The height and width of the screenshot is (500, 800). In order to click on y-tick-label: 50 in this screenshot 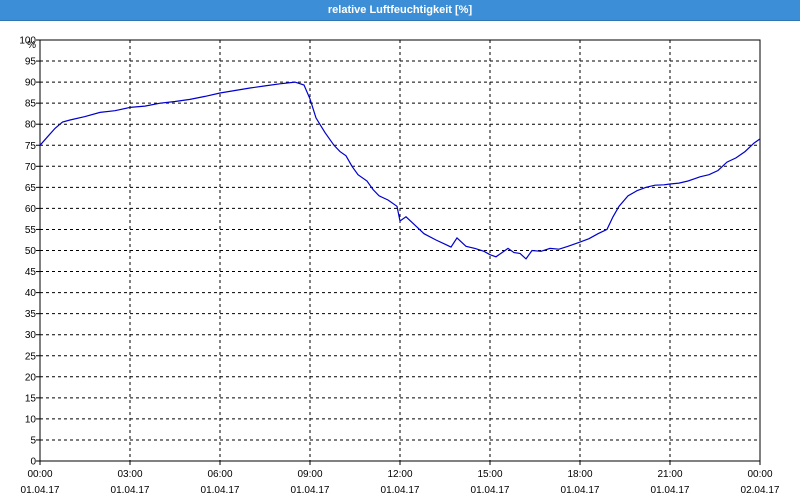, I will do `click(31, 251)`.